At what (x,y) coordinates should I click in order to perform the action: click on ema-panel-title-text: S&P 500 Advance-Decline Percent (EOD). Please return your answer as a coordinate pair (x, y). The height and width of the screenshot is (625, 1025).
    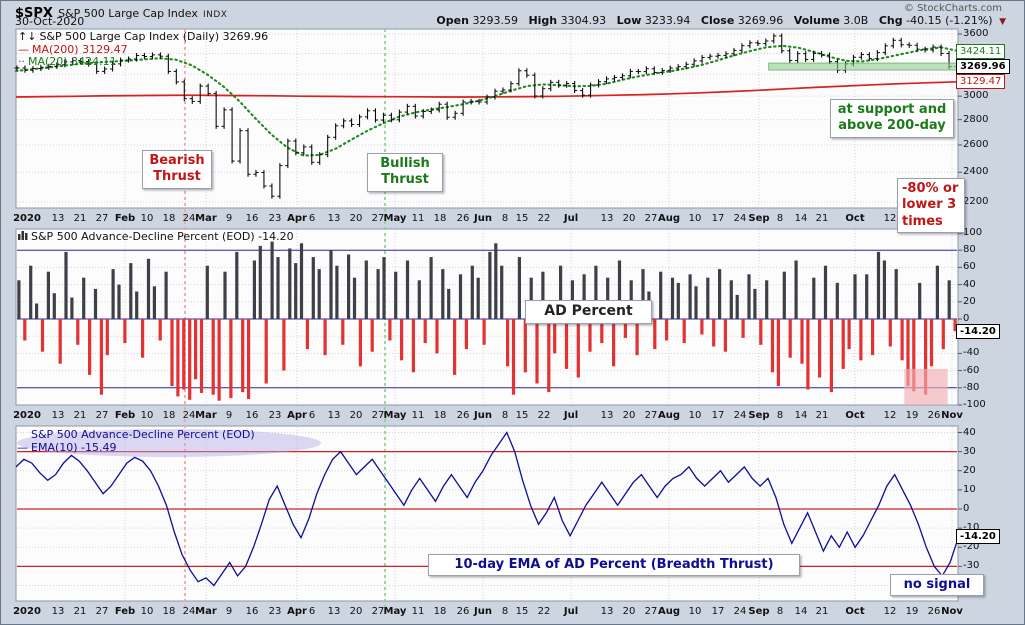
    Looking at the image, I should click on (143, 434).